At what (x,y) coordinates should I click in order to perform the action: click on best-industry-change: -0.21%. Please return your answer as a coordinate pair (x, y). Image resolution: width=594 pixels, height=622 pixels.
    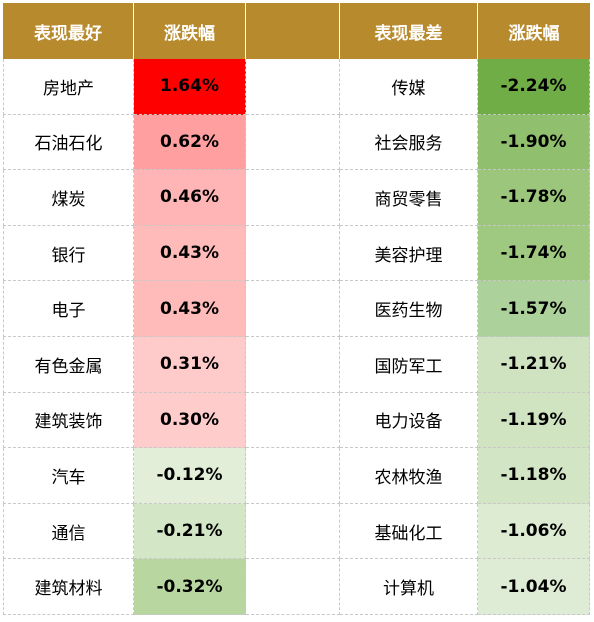
    Looking at the image, I should click on (190, 531).